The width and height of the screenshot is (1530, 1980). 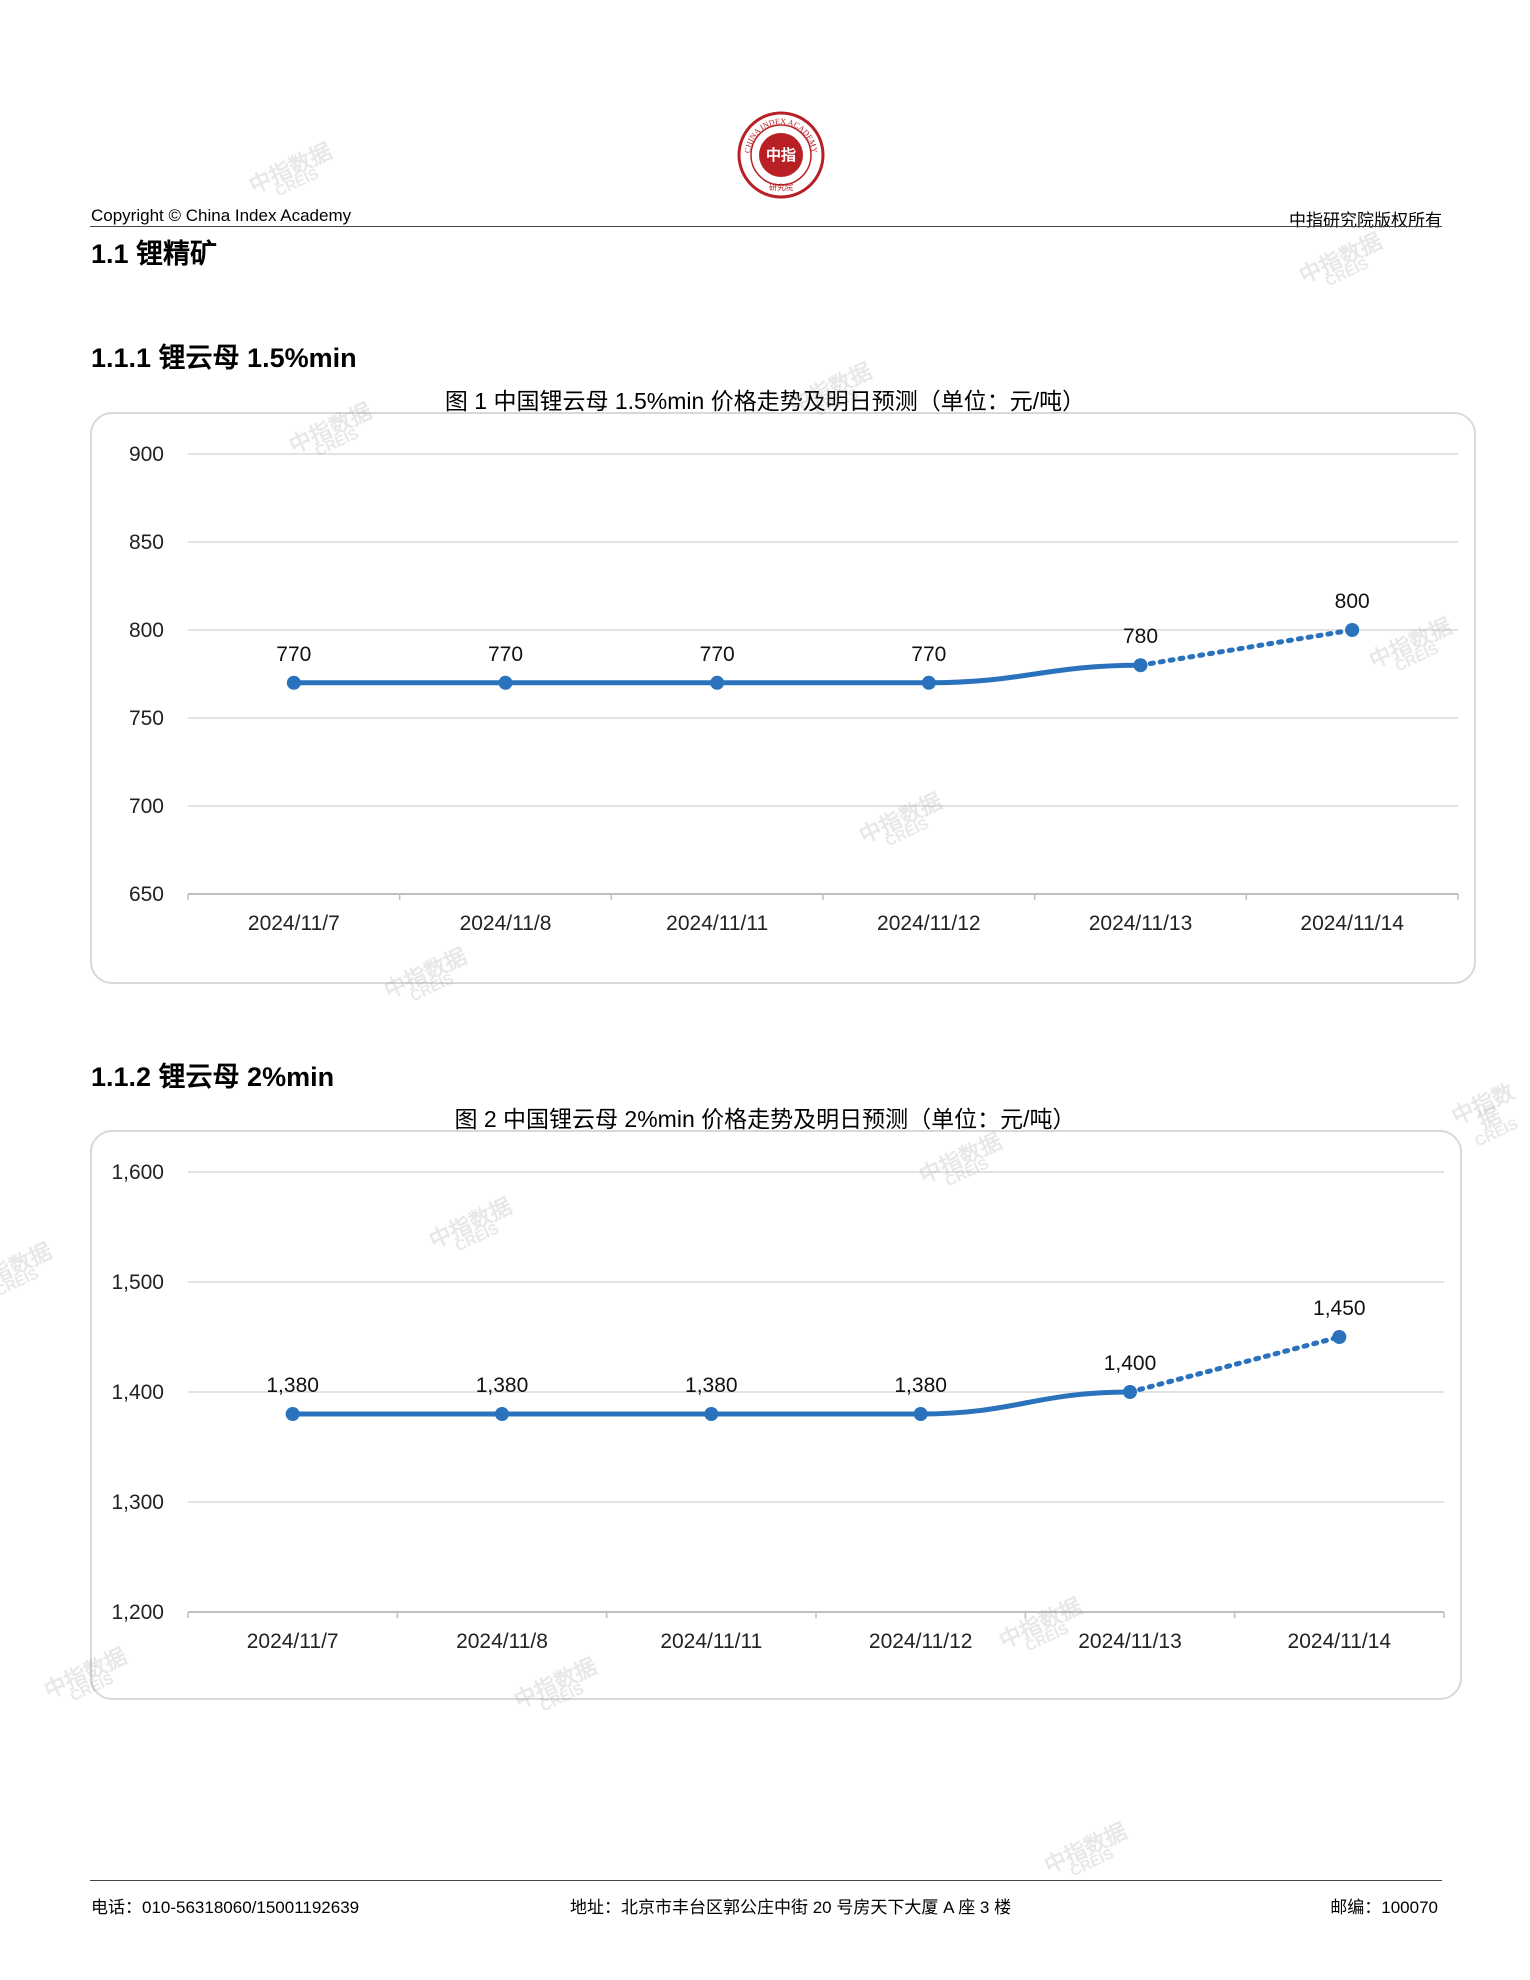 What do you see at coordinates (1130, 1363) in the screenshot?
I see `data-label: 1,400` at bounding box center [1130, 1363].